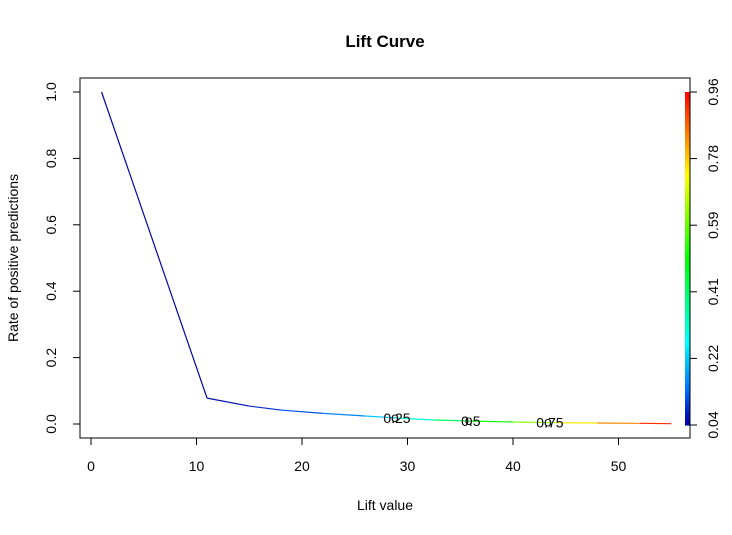 The height and width of the screenshot is (535, 732). What do you see at coordinates (713, 158) in the screenshot?
I see `colorbar-tick-label: 0.78` at bounding box center [713, 158].